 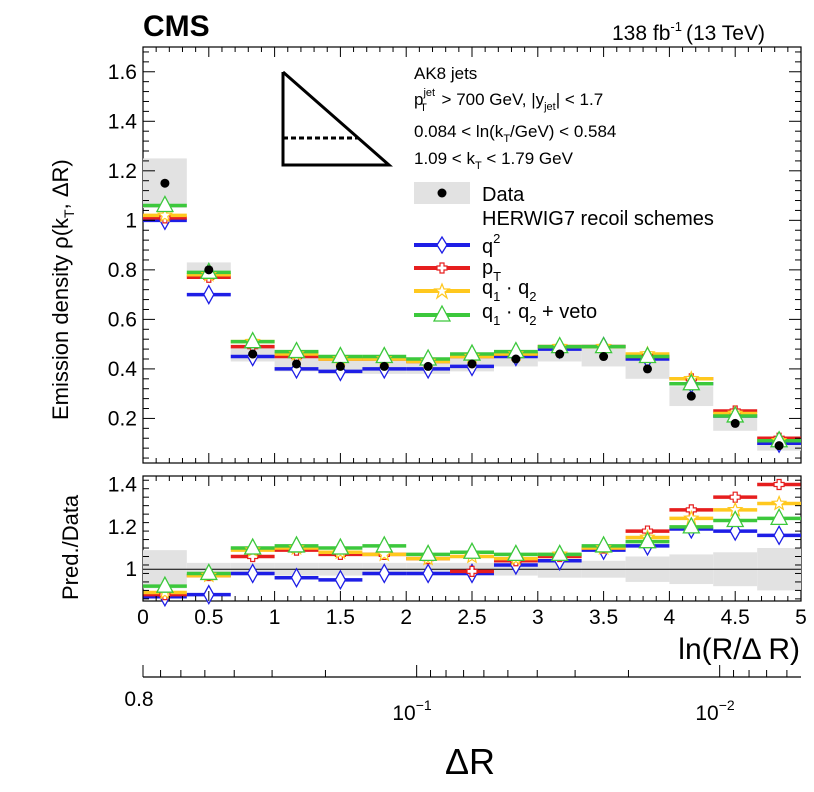 What do you see at coordinates (457, 270) in the screenshot?
I see `legend-pt-entry: pT` at bounding box center [457, 270].